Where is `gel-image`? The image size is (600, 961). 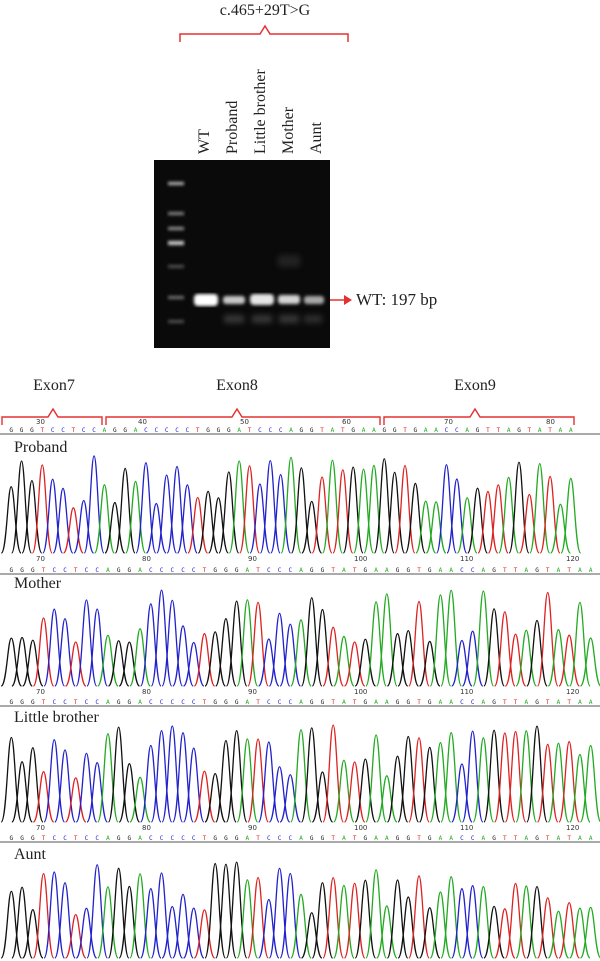 gel-image is located at coordinates (242, 254).